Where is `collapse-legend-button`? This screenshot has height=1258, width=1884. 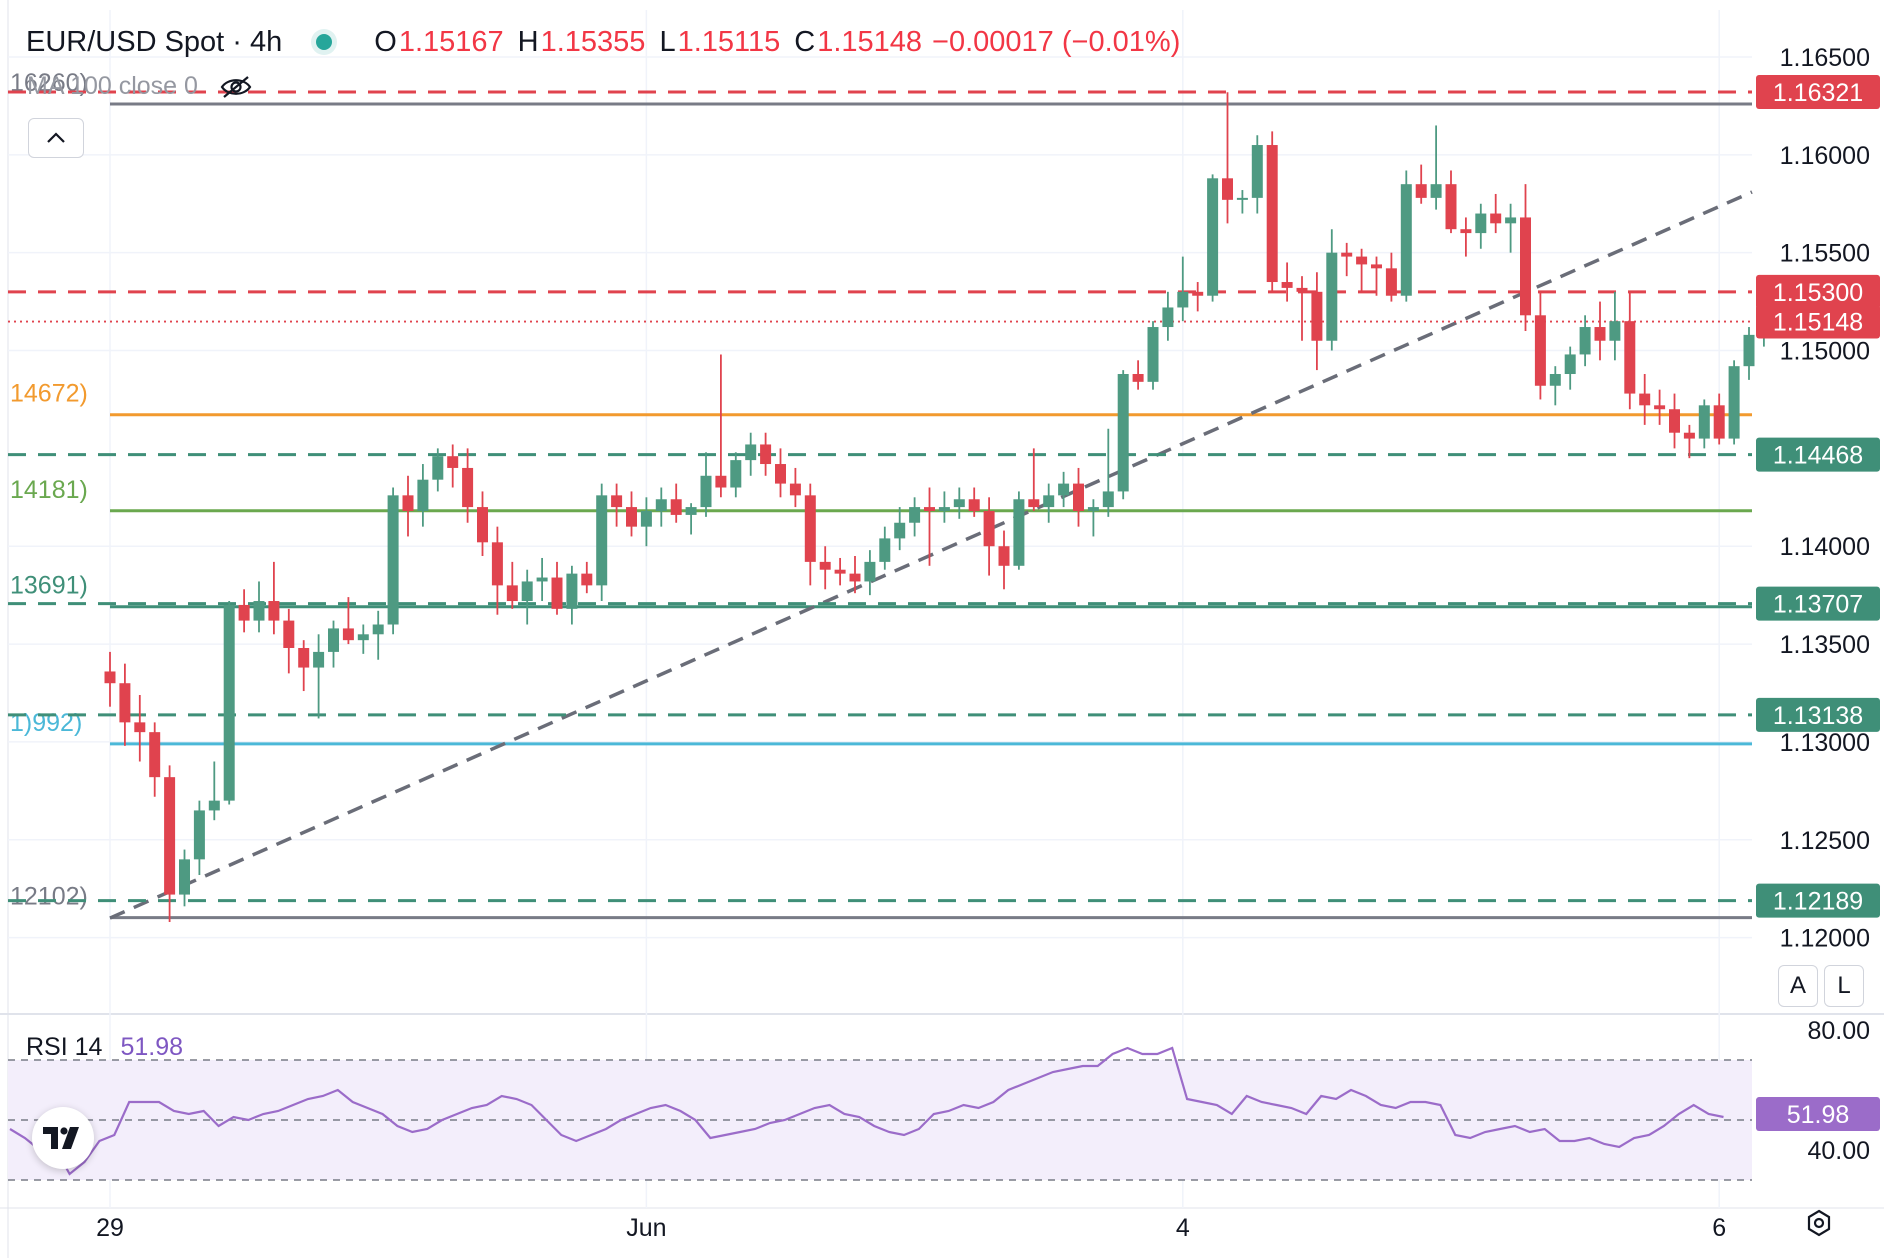
collapse-legend-button is located at coordinates (56, 138).